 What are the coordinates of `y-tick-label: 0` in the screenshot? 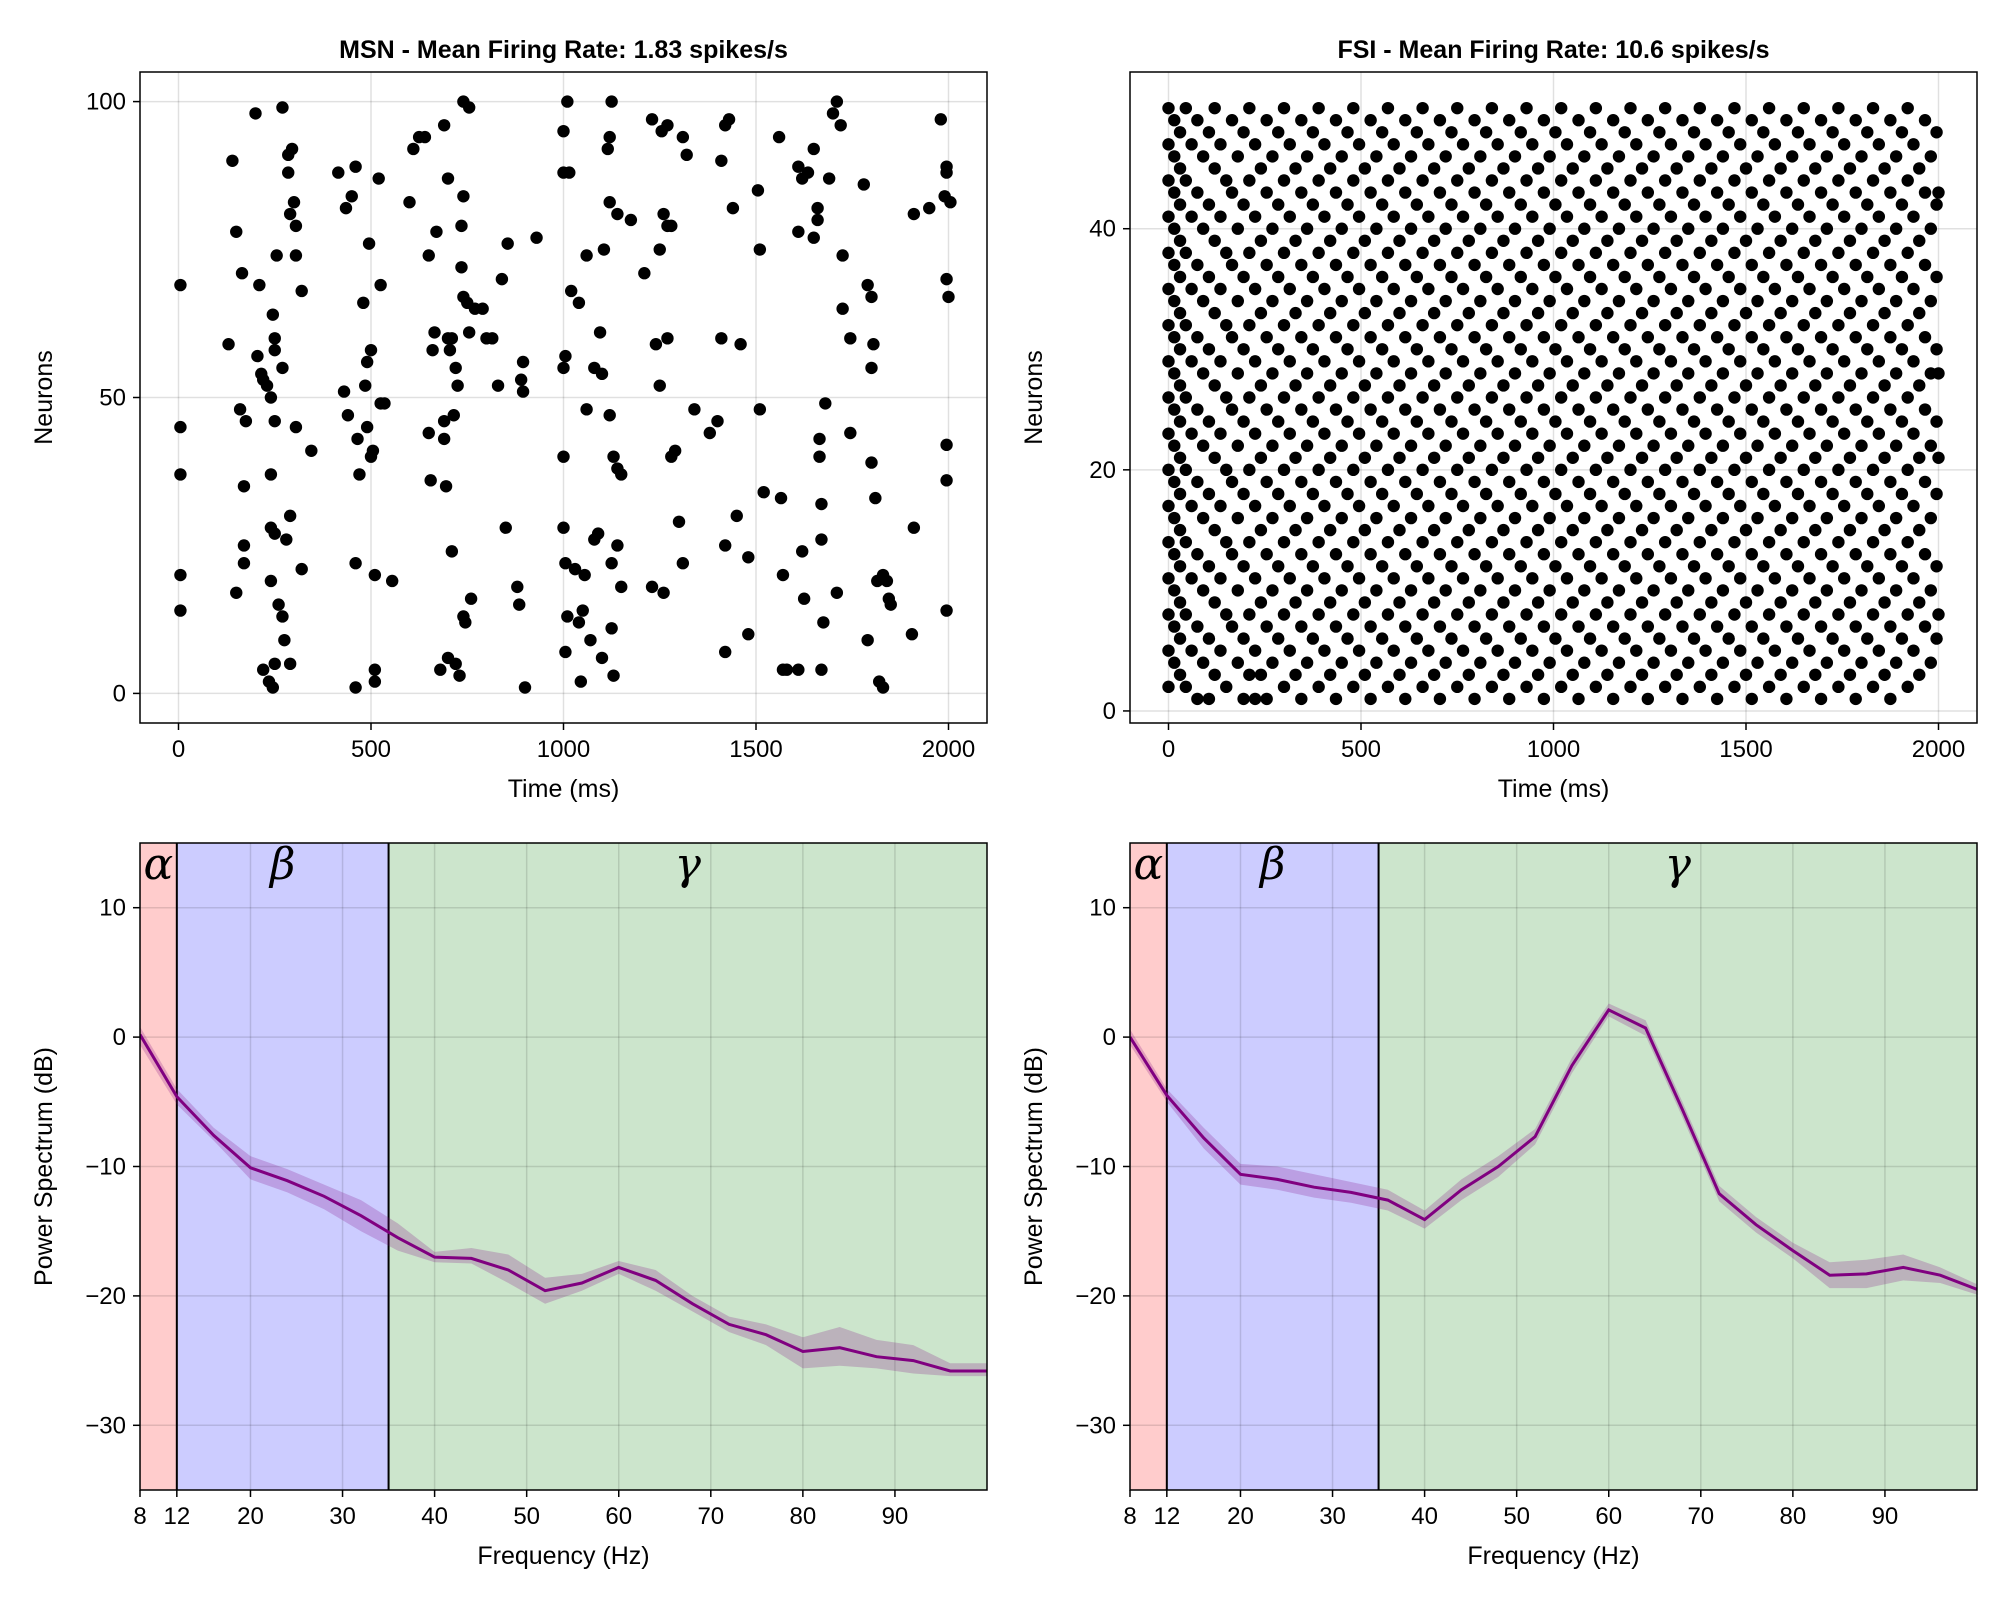 It's located at (119, 1037).